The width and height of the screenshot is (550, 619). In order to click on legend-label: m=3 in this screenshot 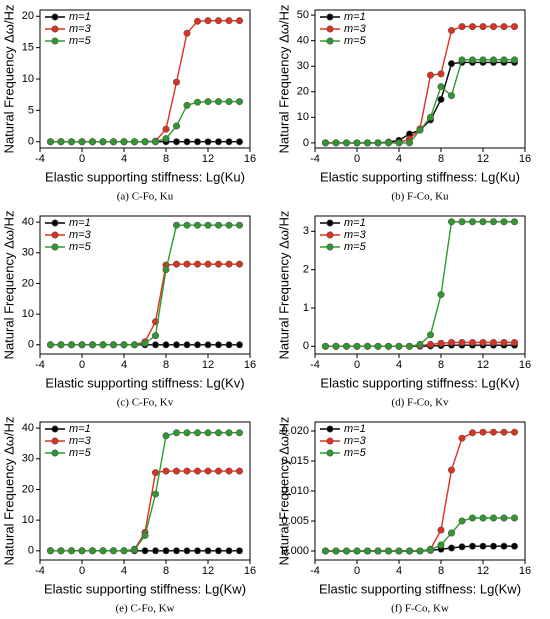, I will do `click(355, 235)`.